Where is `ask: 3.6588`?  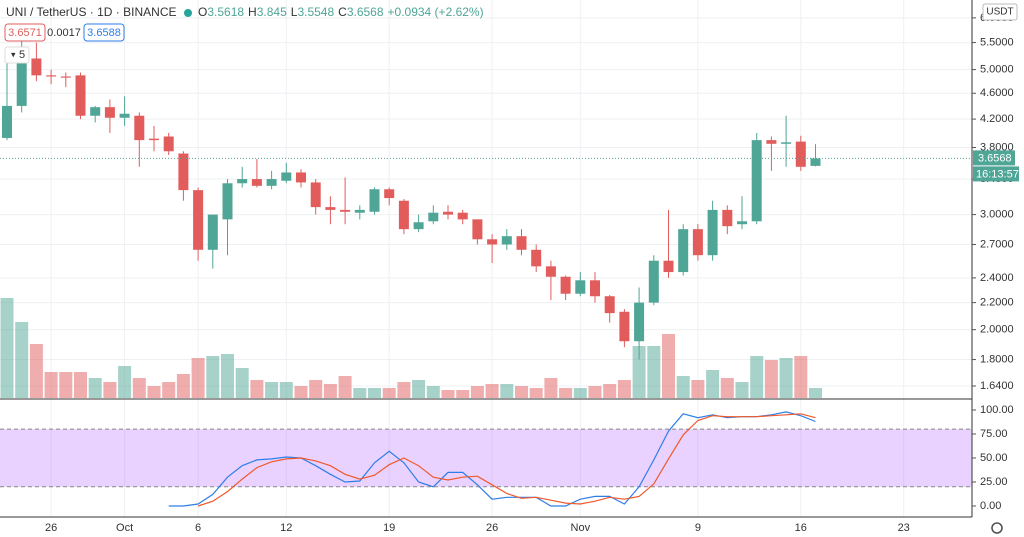
ask: 3.6588 is located at coordinates (104, 33).